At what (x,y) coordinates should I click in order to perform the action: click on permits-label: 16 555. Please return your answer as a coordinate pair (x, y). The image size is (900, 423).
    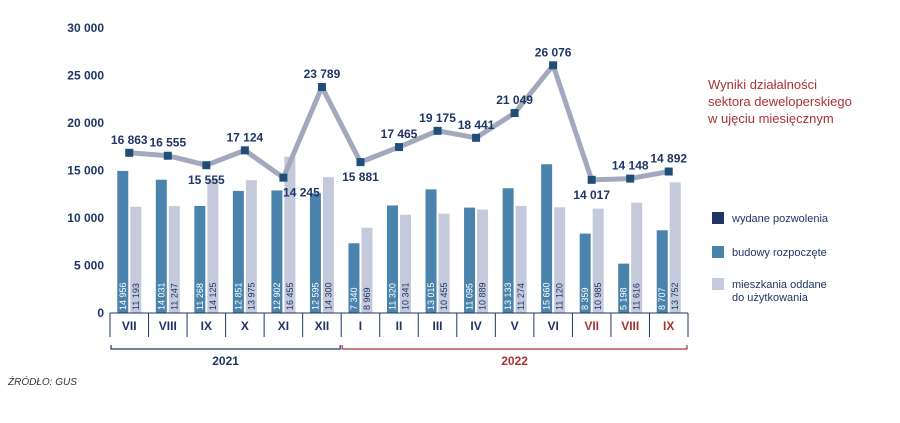
    Looking at the image, I should click on (167, 143).